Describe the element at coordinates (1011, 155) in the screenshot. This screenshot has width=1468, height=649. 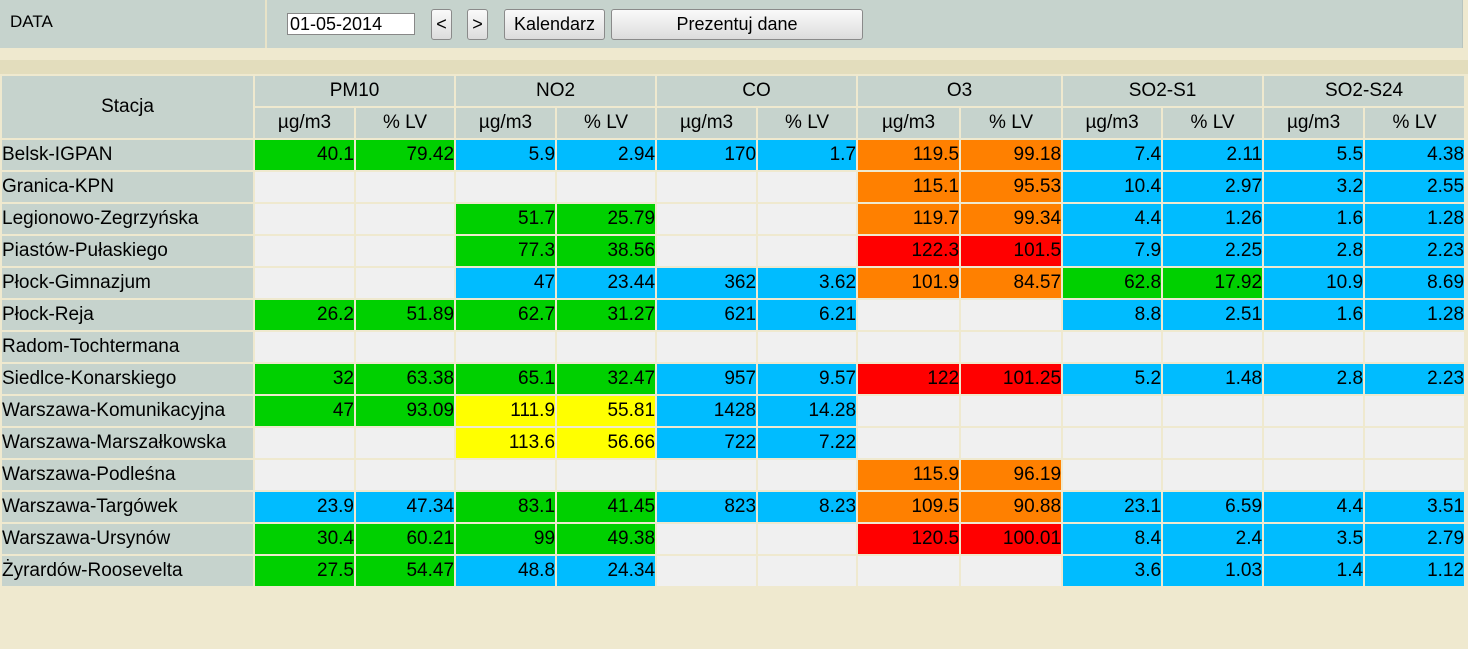
I see `measurement-cell: 99.18` at that location.